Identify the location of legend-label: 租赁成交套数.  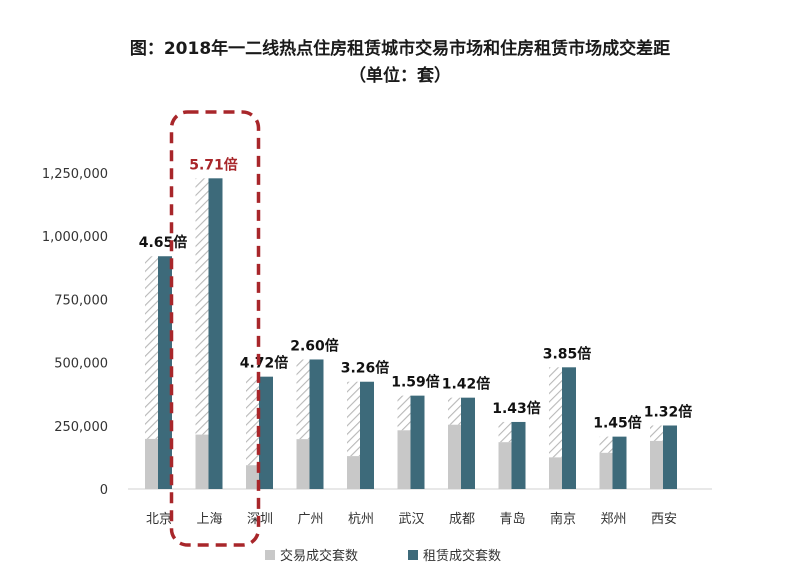
(462, 556).